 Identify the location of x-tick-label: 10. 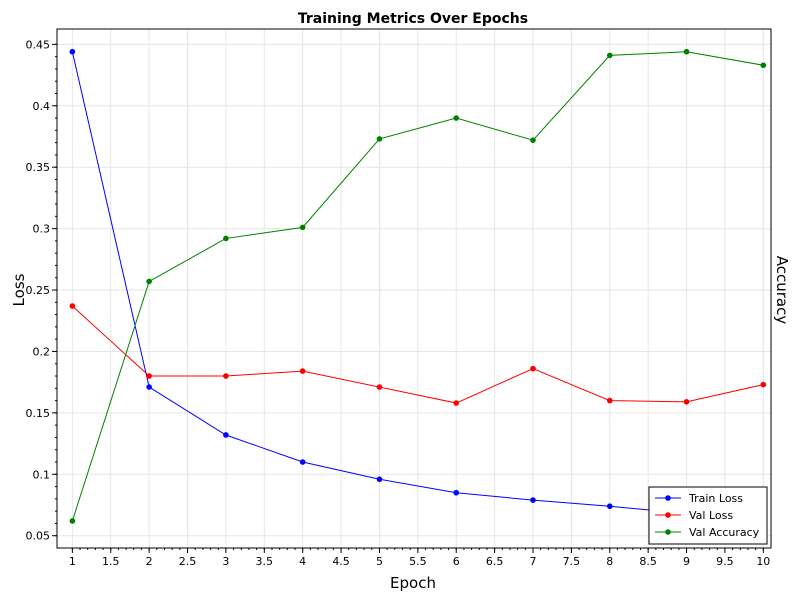
(763, 561).